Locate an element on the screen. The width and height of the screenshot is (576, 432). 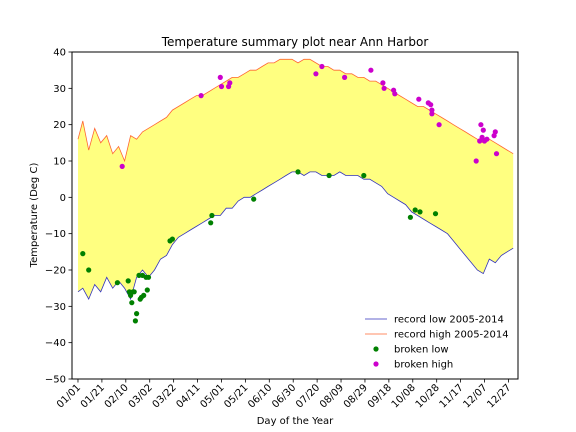
legend-label: record low 2005-2014 is located at coordinates (449, 320).